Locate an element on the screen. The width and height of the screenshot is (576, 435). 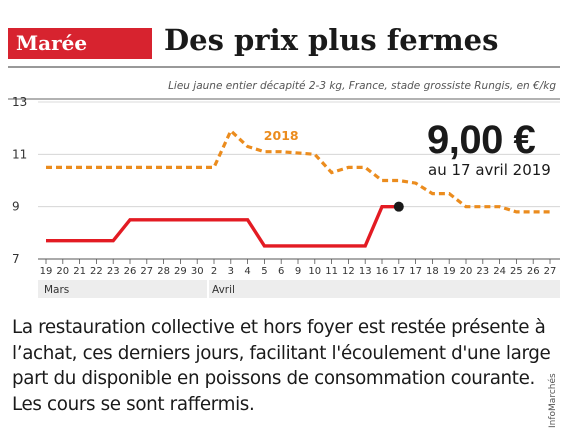
x-tick-label: 22 is located at coordinates (96, 271).